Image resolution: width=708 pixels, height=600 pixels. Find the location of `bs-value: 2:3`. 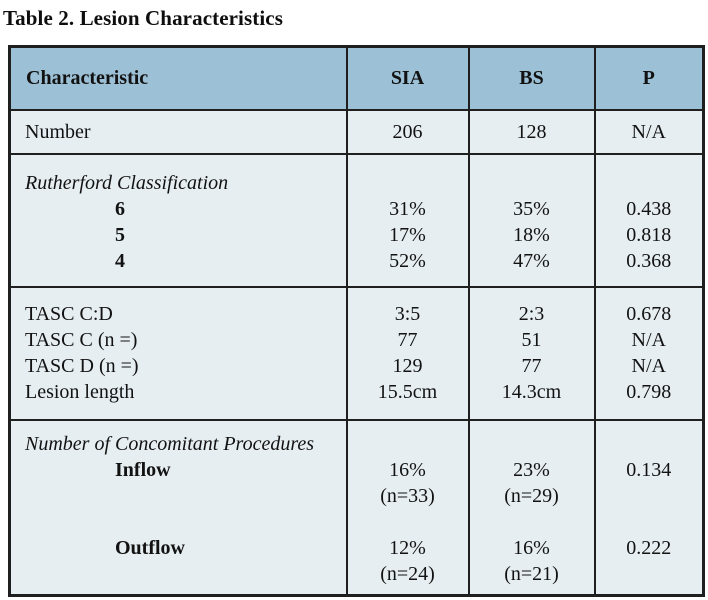

bs-value: 2:3 is located at coordinates (531, 313).